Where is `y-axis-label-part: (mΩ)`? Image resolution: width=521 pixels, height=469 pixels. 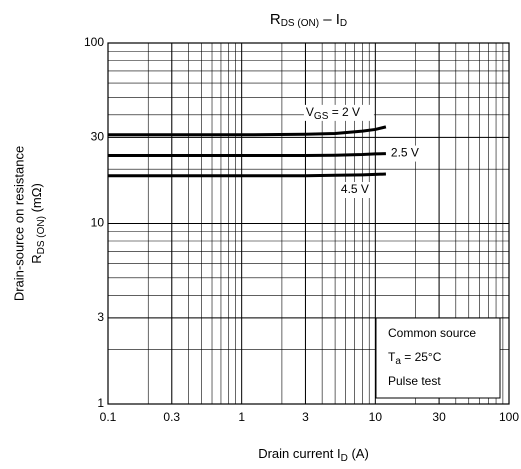 y-axis-label-part: (mΩ) is located at coordinates (36, 199).